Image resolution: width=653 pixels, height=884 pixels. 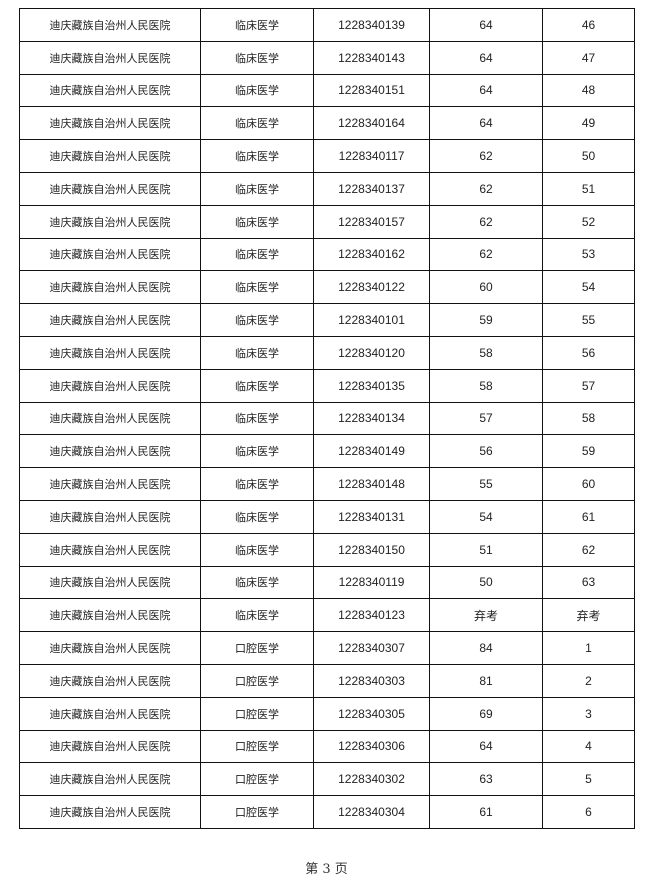 I want to click on score-cell: 57, so click(x=486, y=418).